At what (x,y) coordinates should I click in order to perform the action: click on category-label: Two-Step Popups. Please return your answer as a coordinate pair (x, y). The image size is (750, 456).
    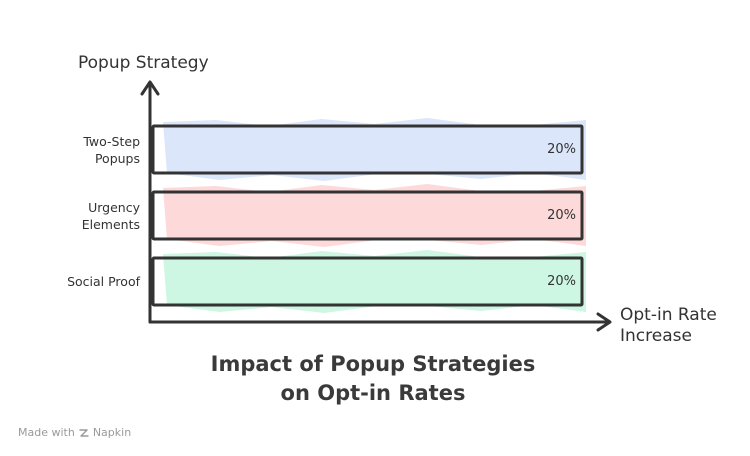
    Looking at the image, I should click on (111, 149).